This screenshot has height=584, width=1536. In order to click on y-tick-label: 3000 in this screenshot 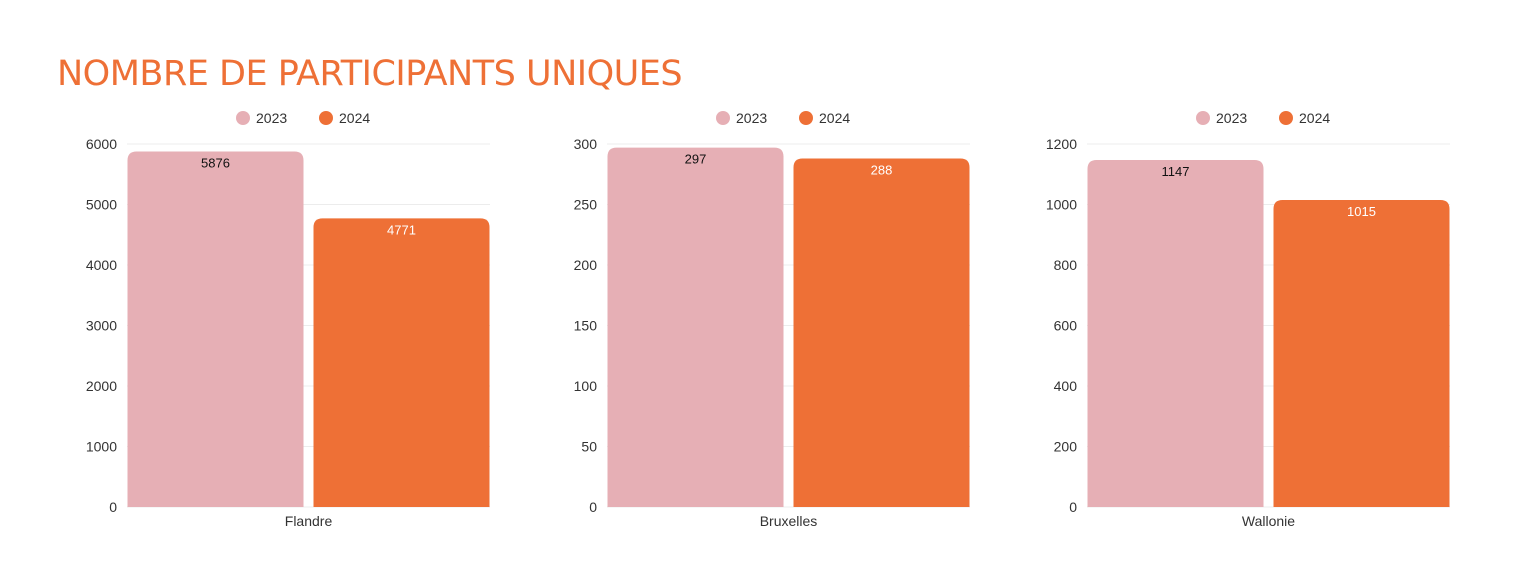, I will do `click(101, 326)`.